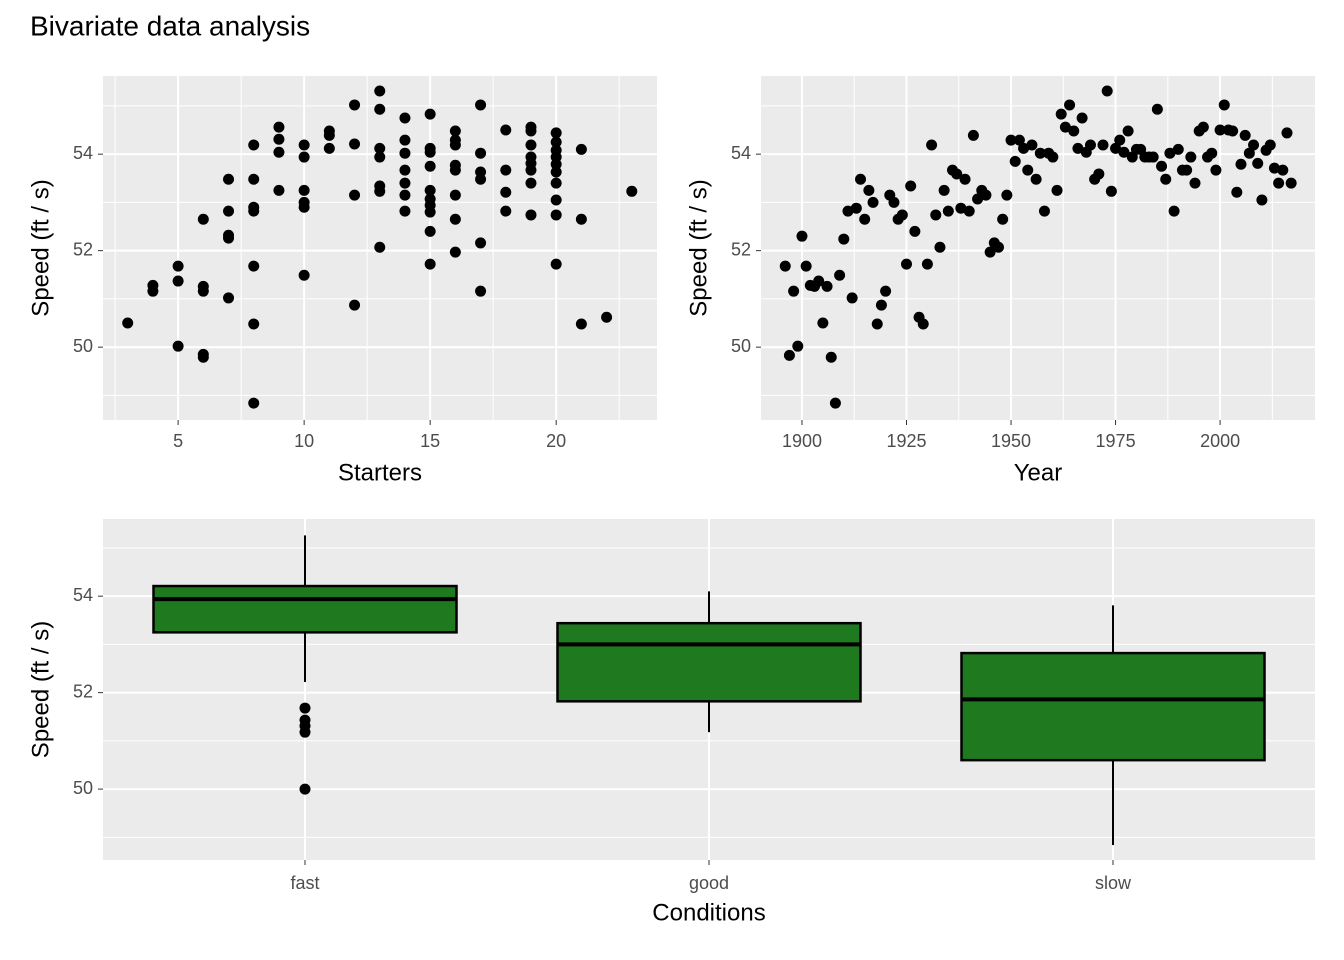 Image resolution: width=1344 pixels, height=960 pixels. Describe the element at coordinates (83, 346) in the screenshot. I see `y-tick-label: 50` at that location.